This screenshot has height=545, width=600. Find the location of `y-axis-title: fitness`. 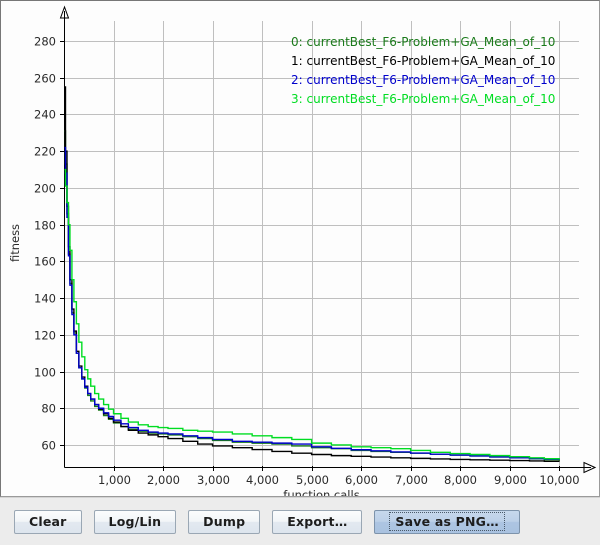

y-axis-title: fitness is located at coordinates (15, 243).